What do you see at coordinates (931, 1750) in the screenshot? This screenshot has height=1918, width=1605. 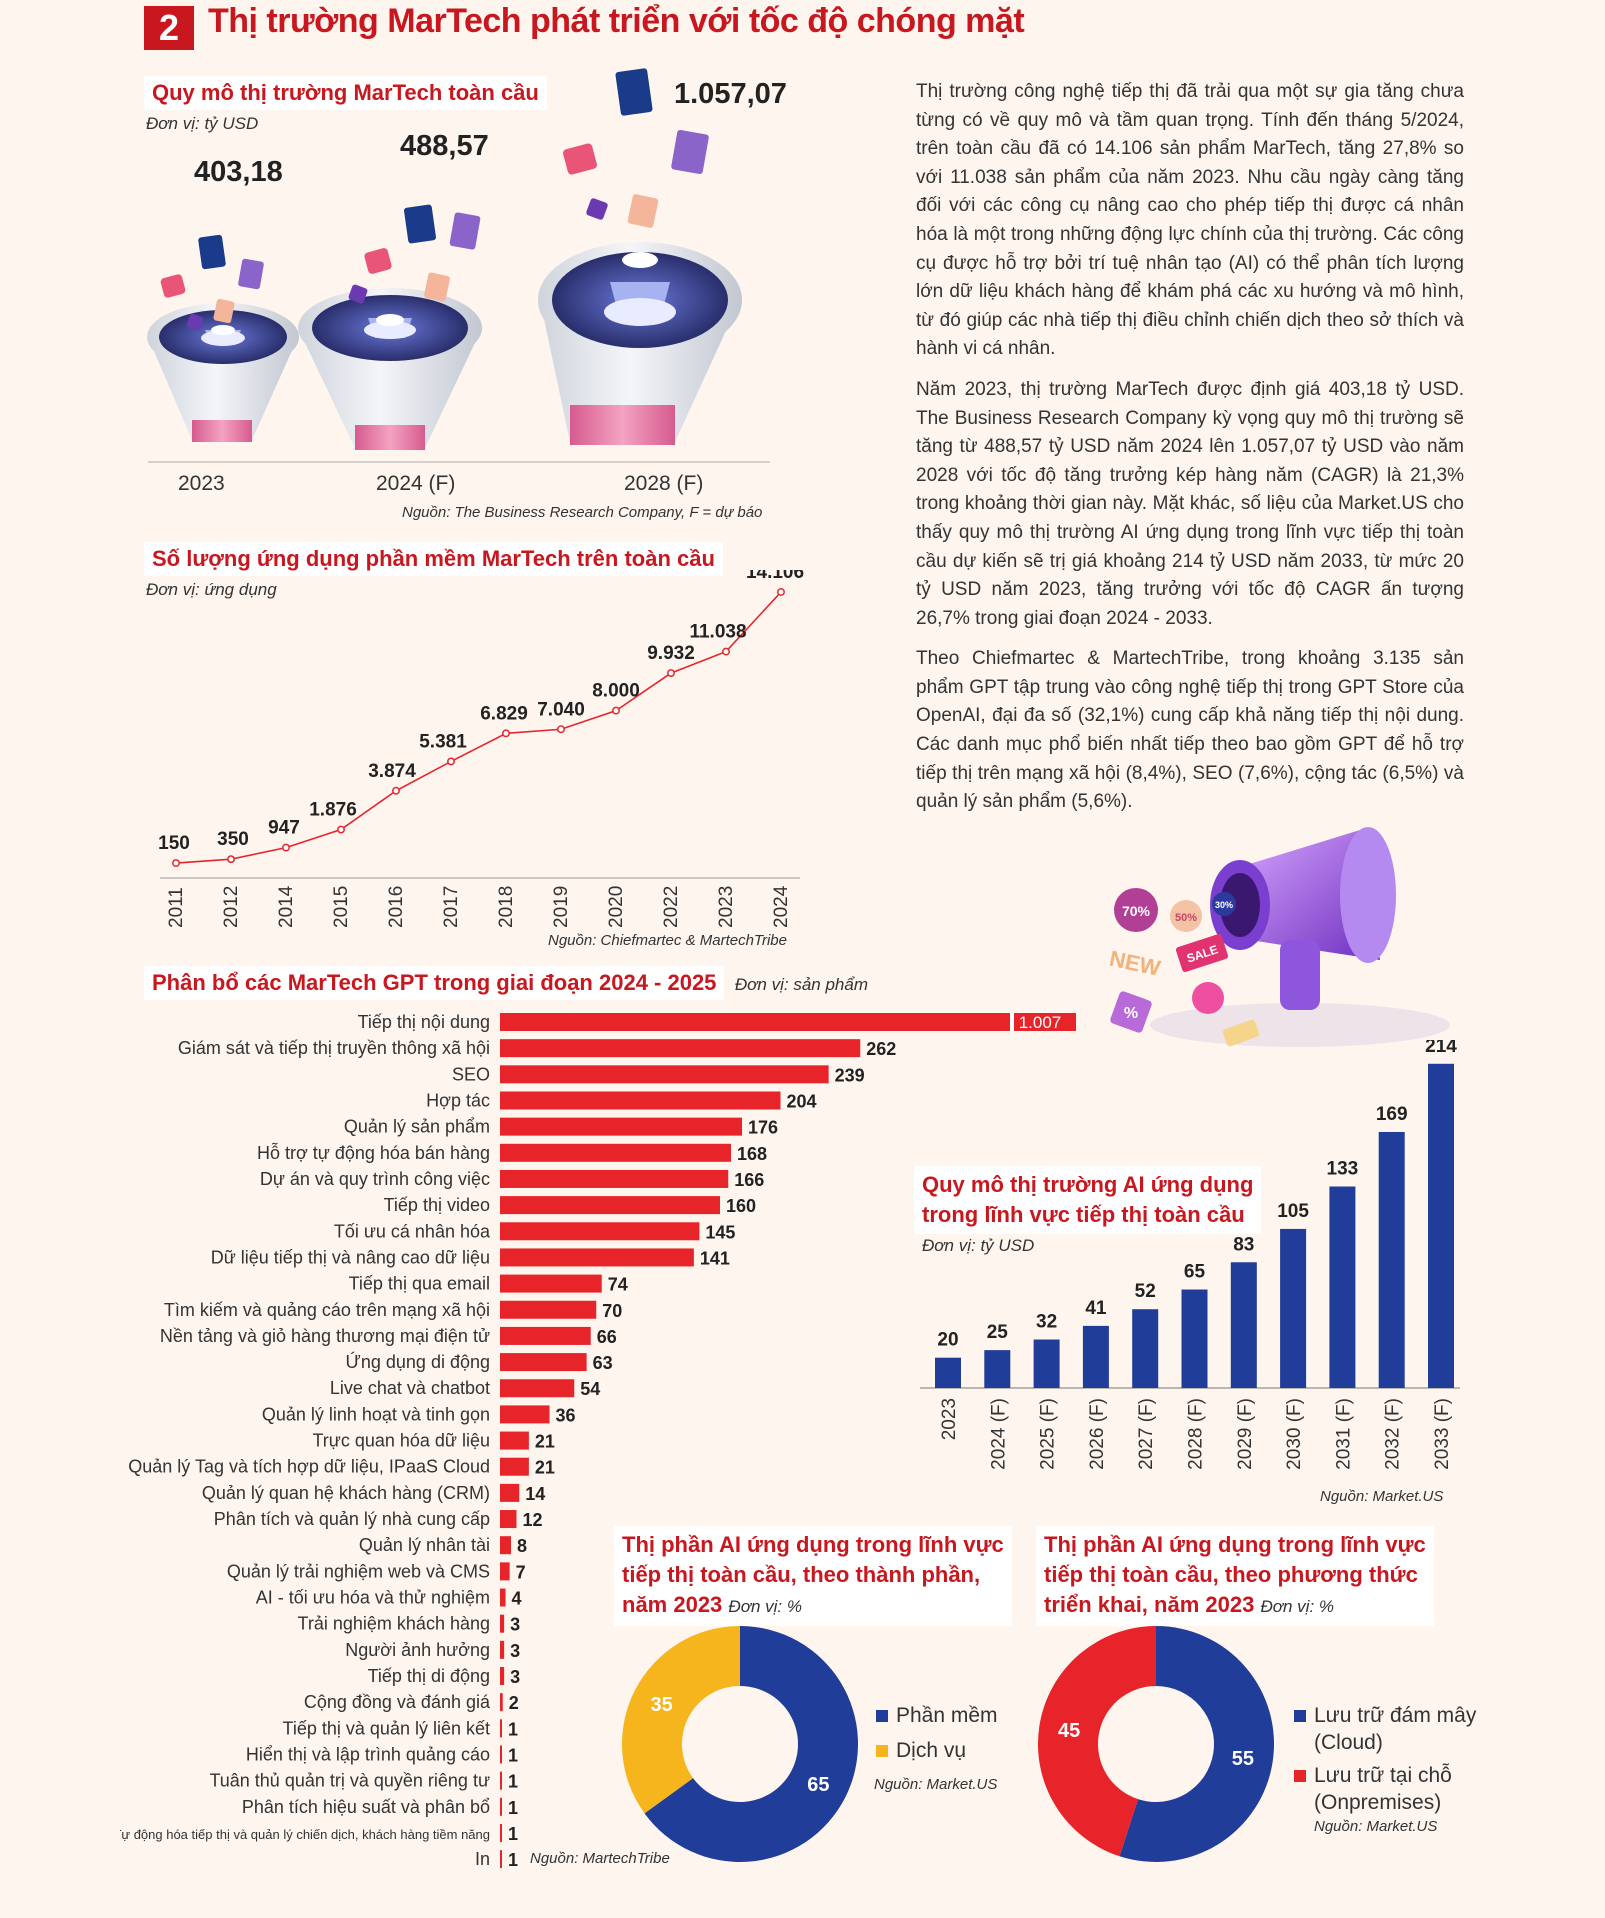 I see `legend-label-service: Dịch vụ` at bounding box center [931, 1750].